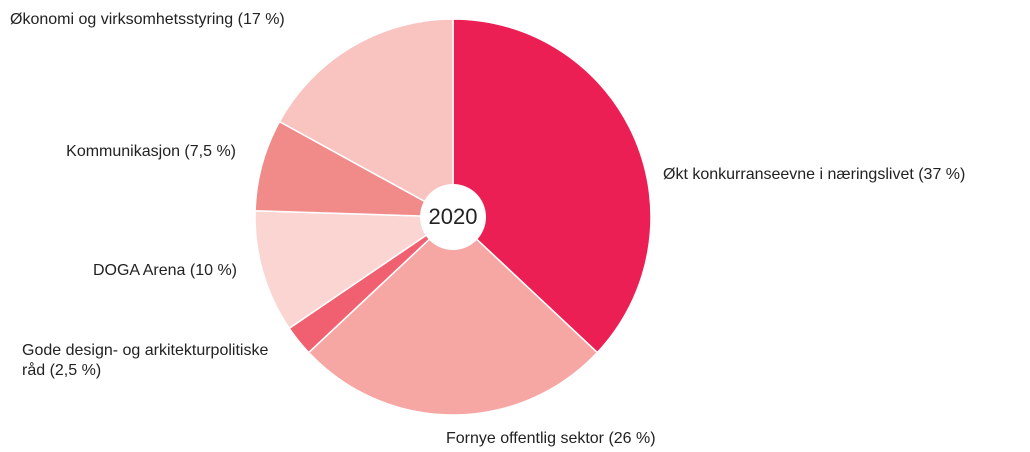 The image size is (1030, 452). What do you see at coordinates (164, 270) in the screenshot?
I see `slice-label: DOGA Arena (10 %)` at bounding box center [164, 270].